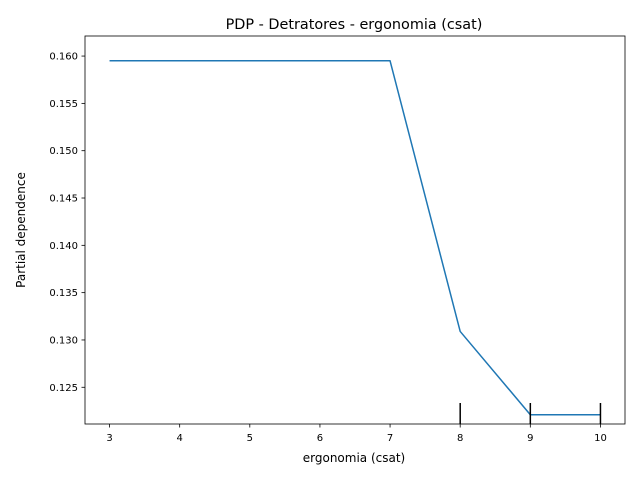  I want to click on y-tick-label: 0.155, so click(63, 104).